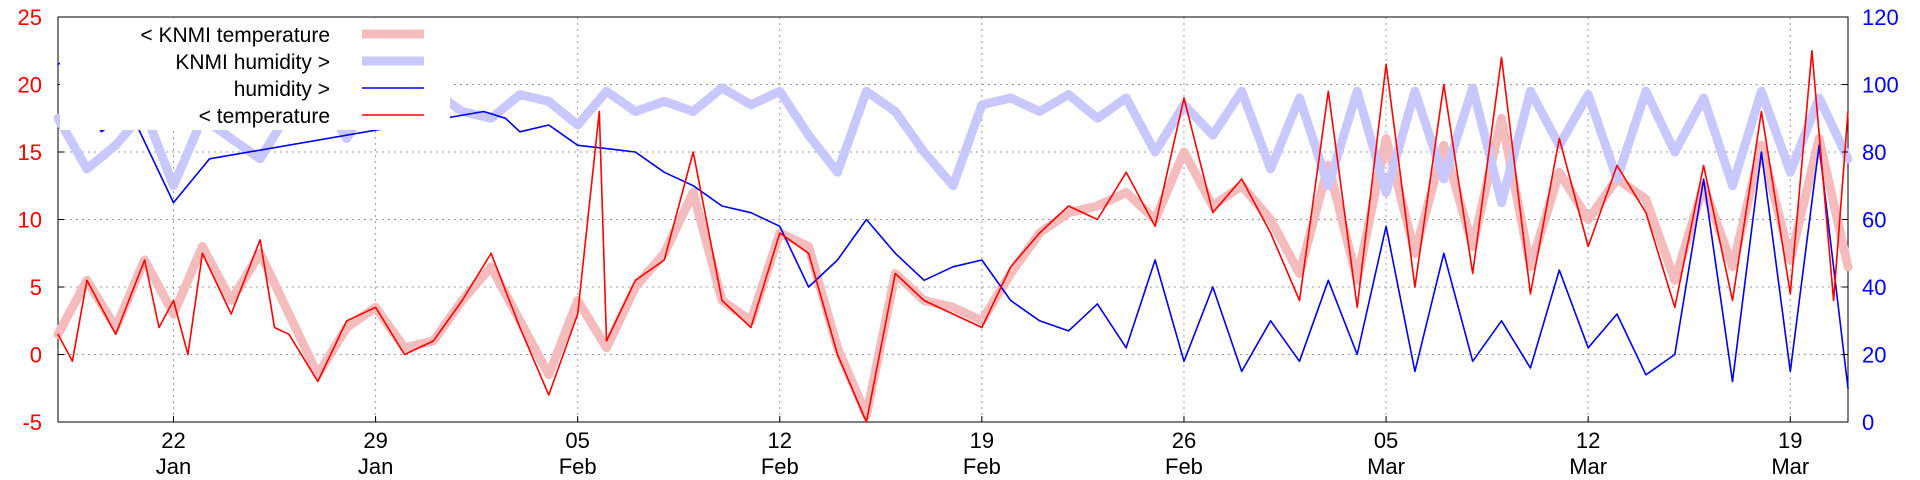 The height and width of the screenshot is (480, 1920). Describe the element at coordinates (1184, 440) in the screenshot. I see `x-tick-day-label: 26` at that location.